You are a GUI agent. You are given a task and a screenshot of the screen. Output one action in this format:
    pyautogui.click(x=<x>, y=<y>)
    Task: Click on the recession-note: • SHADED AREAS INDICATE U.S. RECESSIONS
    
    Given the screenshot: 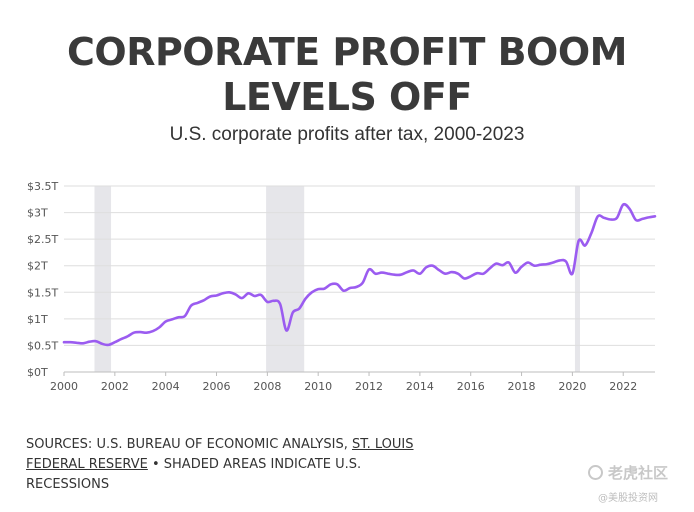 What is the action you would take?
    pyautogui.click(x=194, y=474)
    